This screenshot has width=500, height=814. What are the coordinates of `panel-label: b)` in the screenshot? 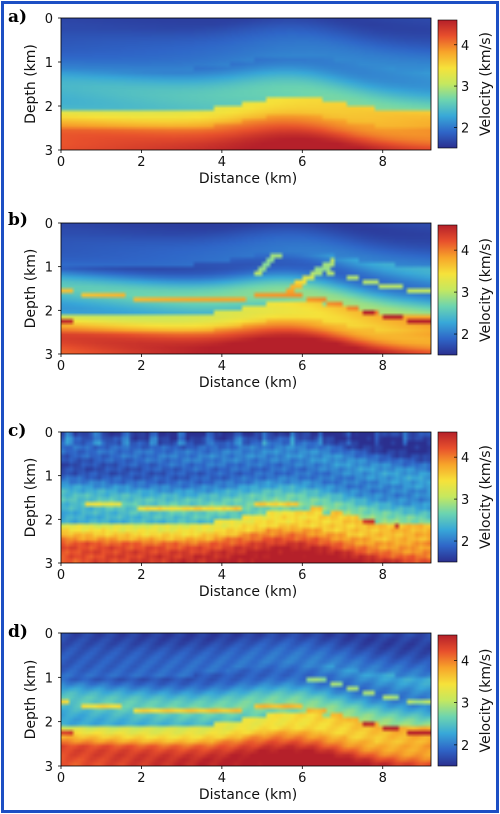 It's located at (18, 220).